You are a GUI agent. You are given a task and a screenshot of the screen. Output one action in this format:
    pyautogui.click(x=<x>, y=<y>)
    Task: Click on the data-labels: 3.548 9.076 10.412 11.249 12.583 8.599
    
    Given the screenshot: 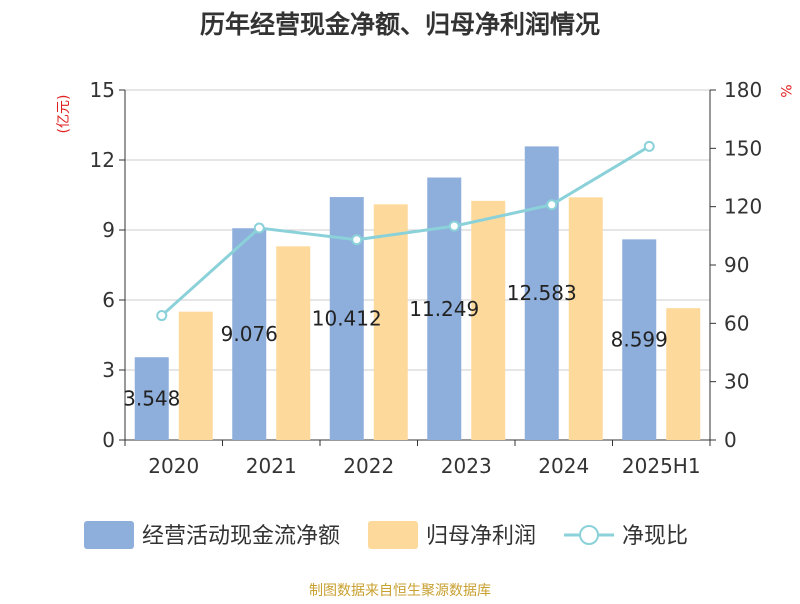 What is the action you would take?
    pyautogui.click(x=395, y=345)
    